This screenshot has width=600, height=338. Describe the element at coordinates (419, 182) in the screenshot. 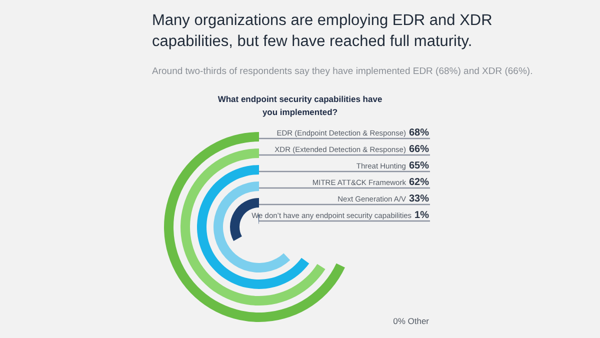

I see `data-label: 62%` at that location.